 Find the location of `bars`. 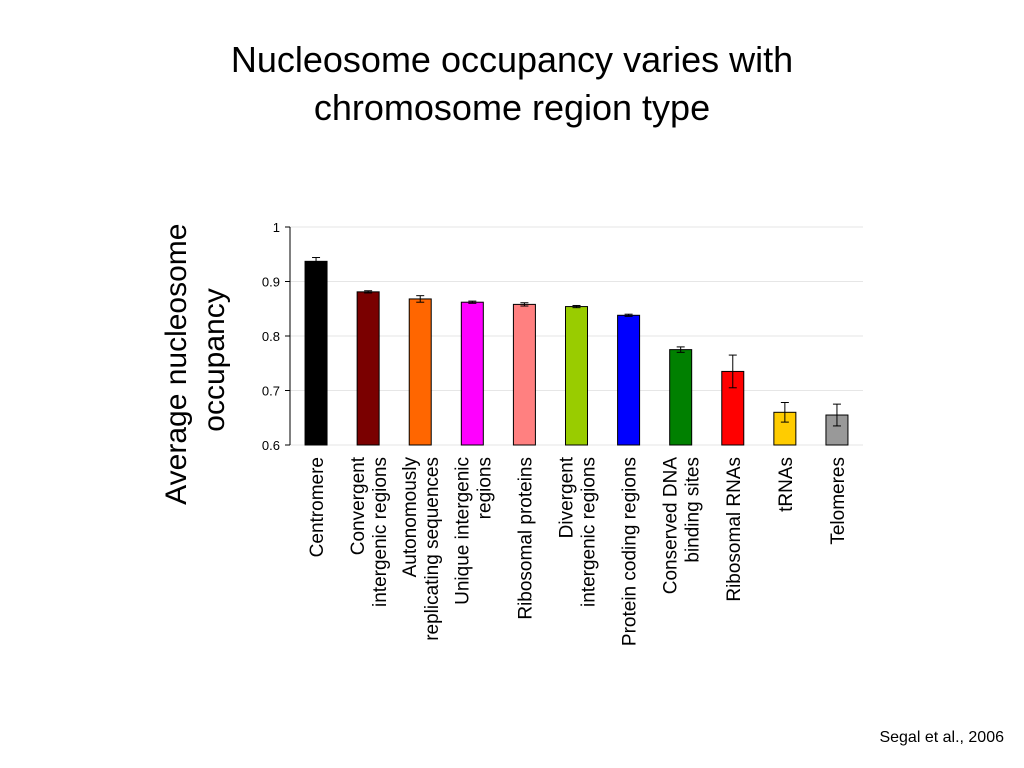

bars is located at coordinates (576, 351).